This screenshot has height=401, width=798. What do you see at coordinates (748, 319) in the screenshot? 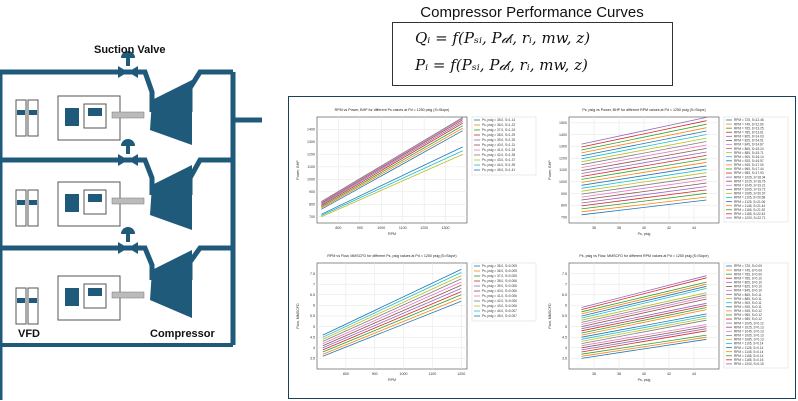
I see `legend-entry: RPM = 985, S=0.12` at bounding box center [748, 319].